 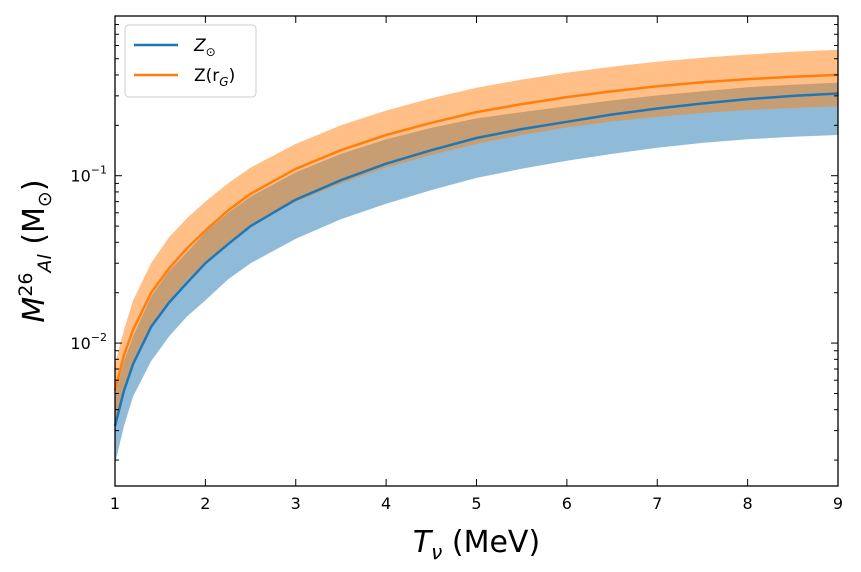 I want to click on x-tick-label: 7, so click(x=657, y=503).